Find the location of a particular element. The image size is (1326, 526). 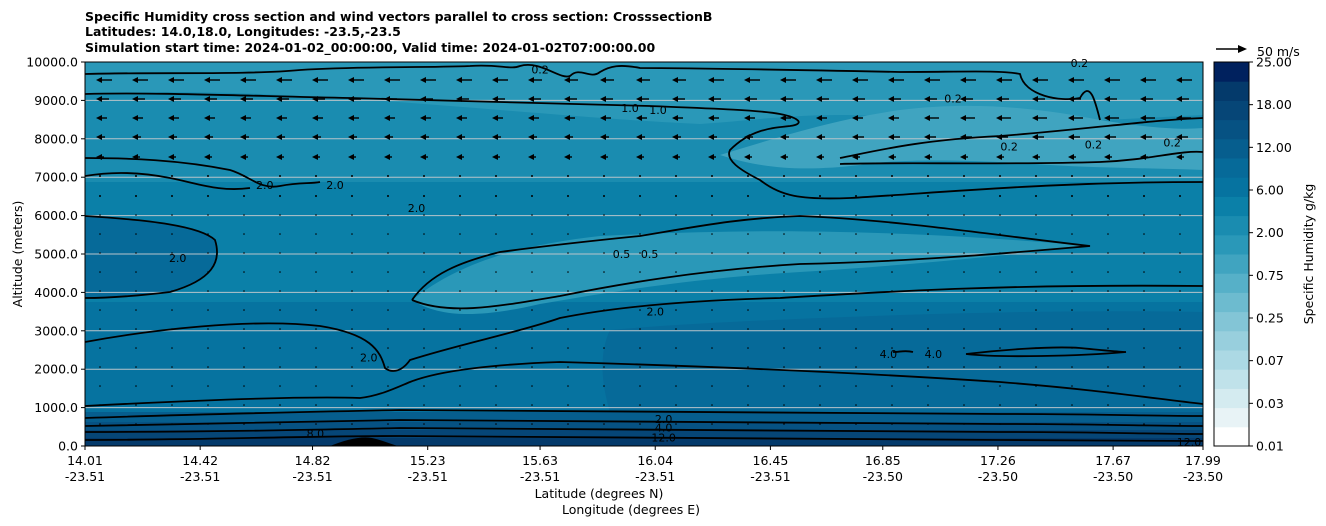

y-tick-label: 1000.0 is located at coordinates (56, 407).